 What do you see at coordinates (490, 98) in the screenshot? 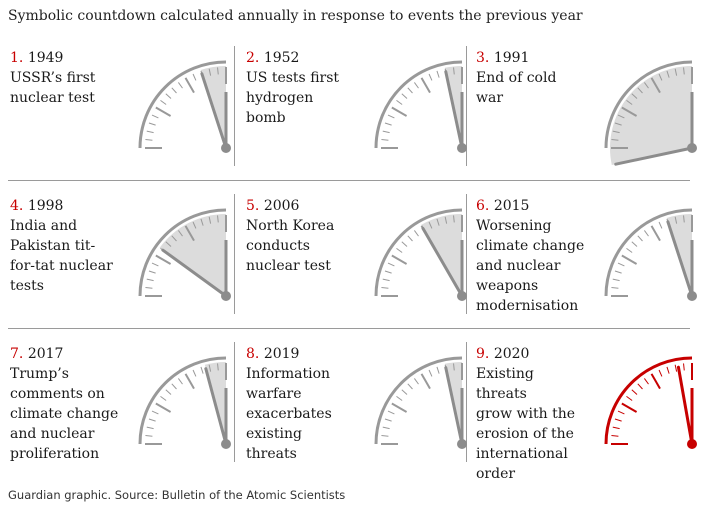
I see `caption-line: war` at bounding box center [490, 98].